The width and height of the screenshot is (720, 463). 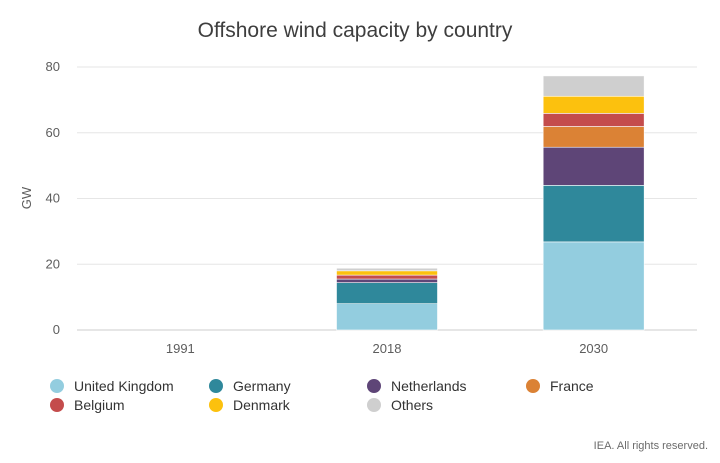 What do you see at coordinates (53, 132) in the screenshot?
I see `y-tick-label: 60` at bounding box center [53, 132].